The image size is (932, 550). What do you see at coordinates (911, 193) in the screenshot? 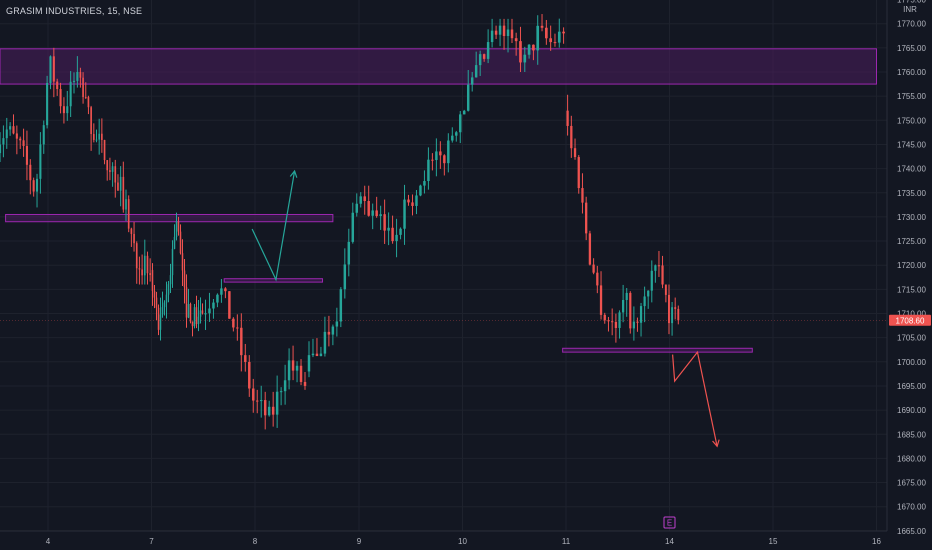
I see `y-tick-label: 1735.00` at bounding box center [911, 193].